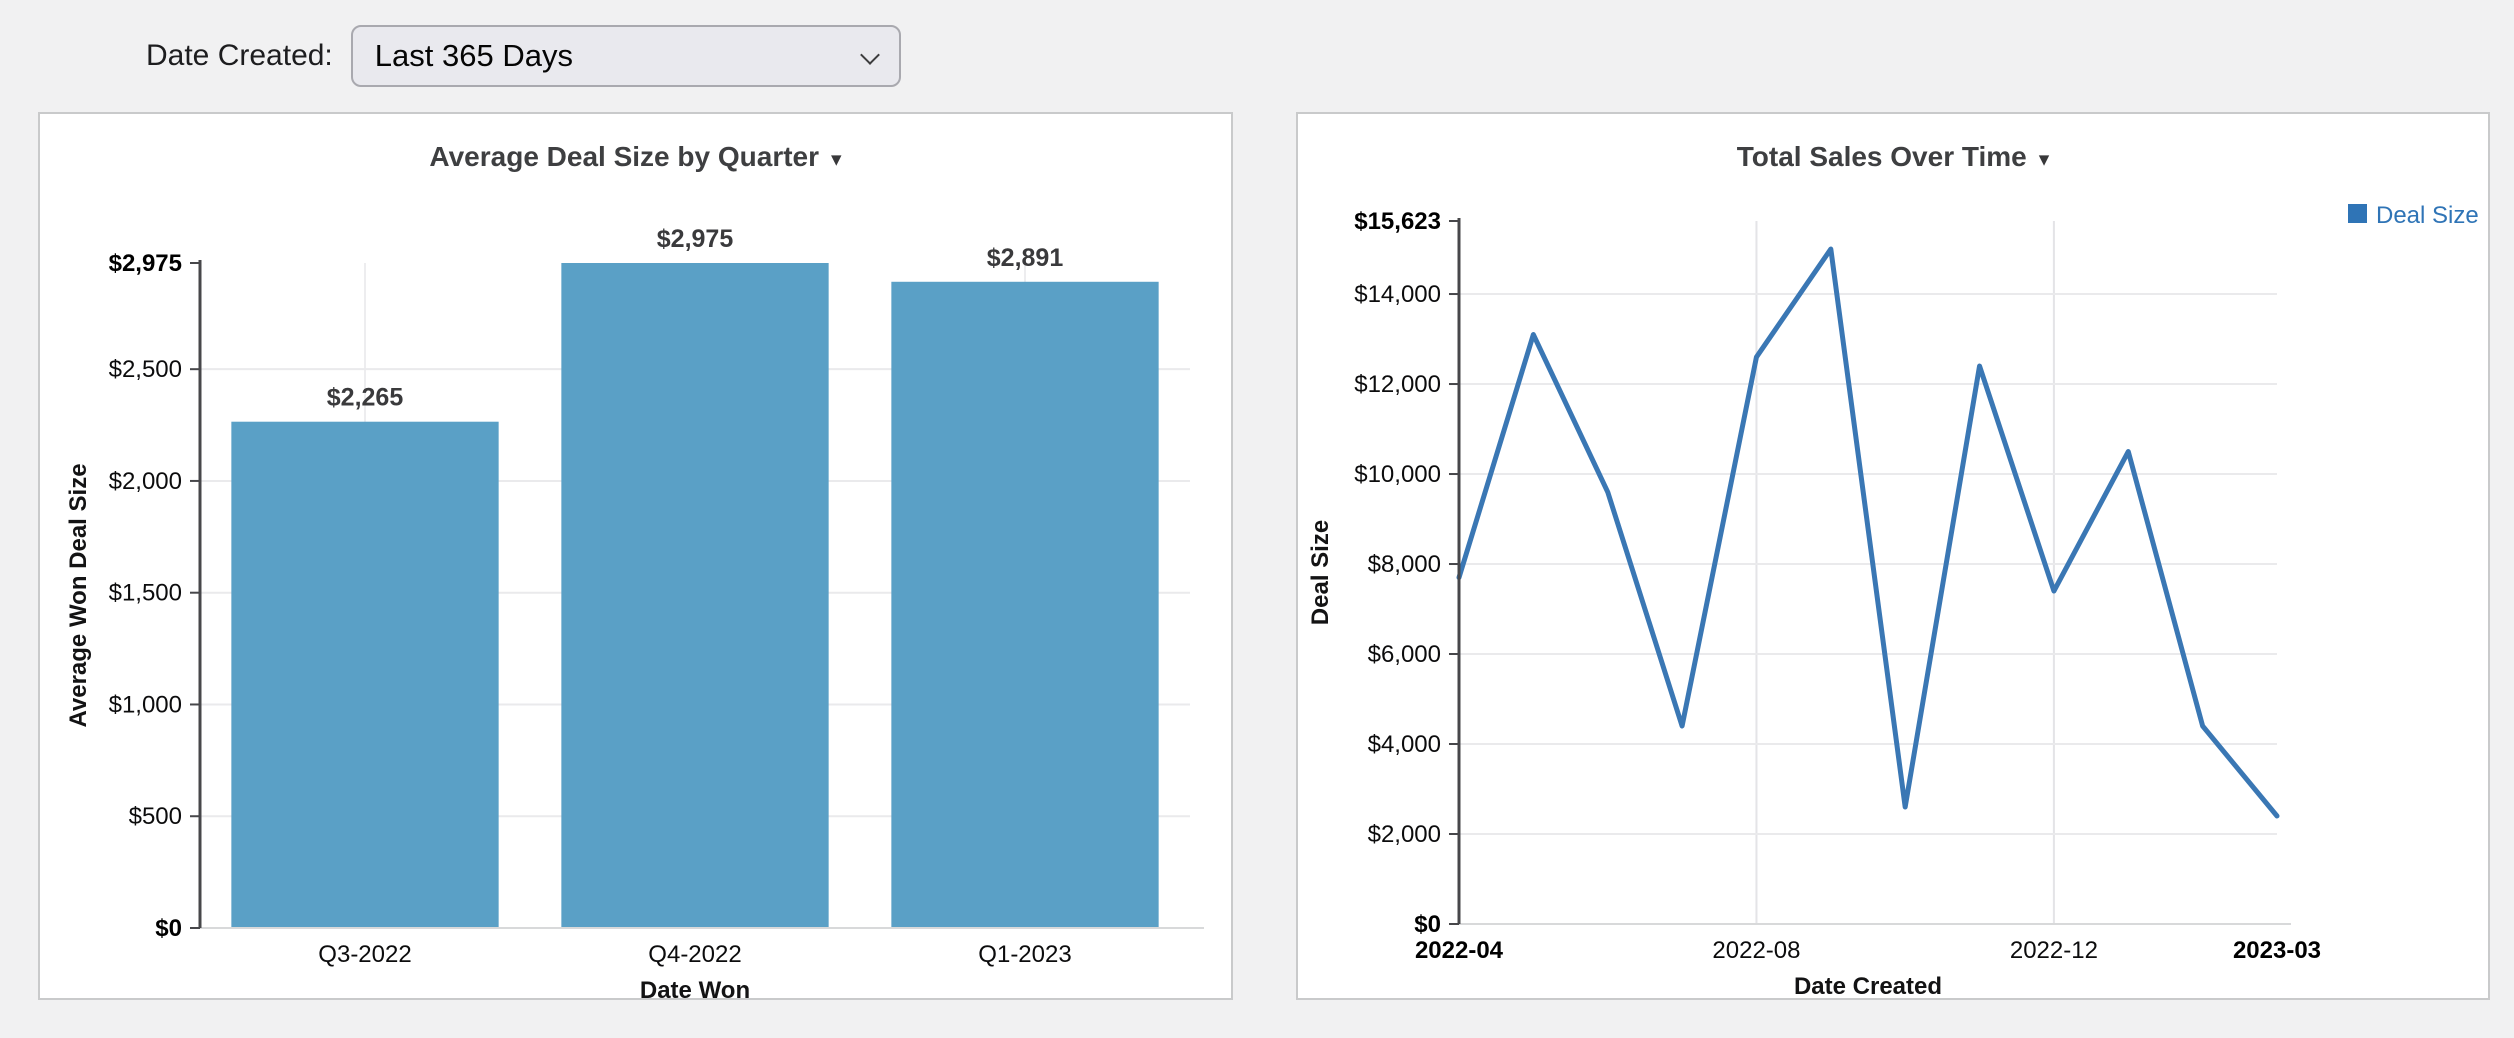  I want to click on x-axis: 2022-04 2022-08 2022-12 2023-03, so click(1868, 950).